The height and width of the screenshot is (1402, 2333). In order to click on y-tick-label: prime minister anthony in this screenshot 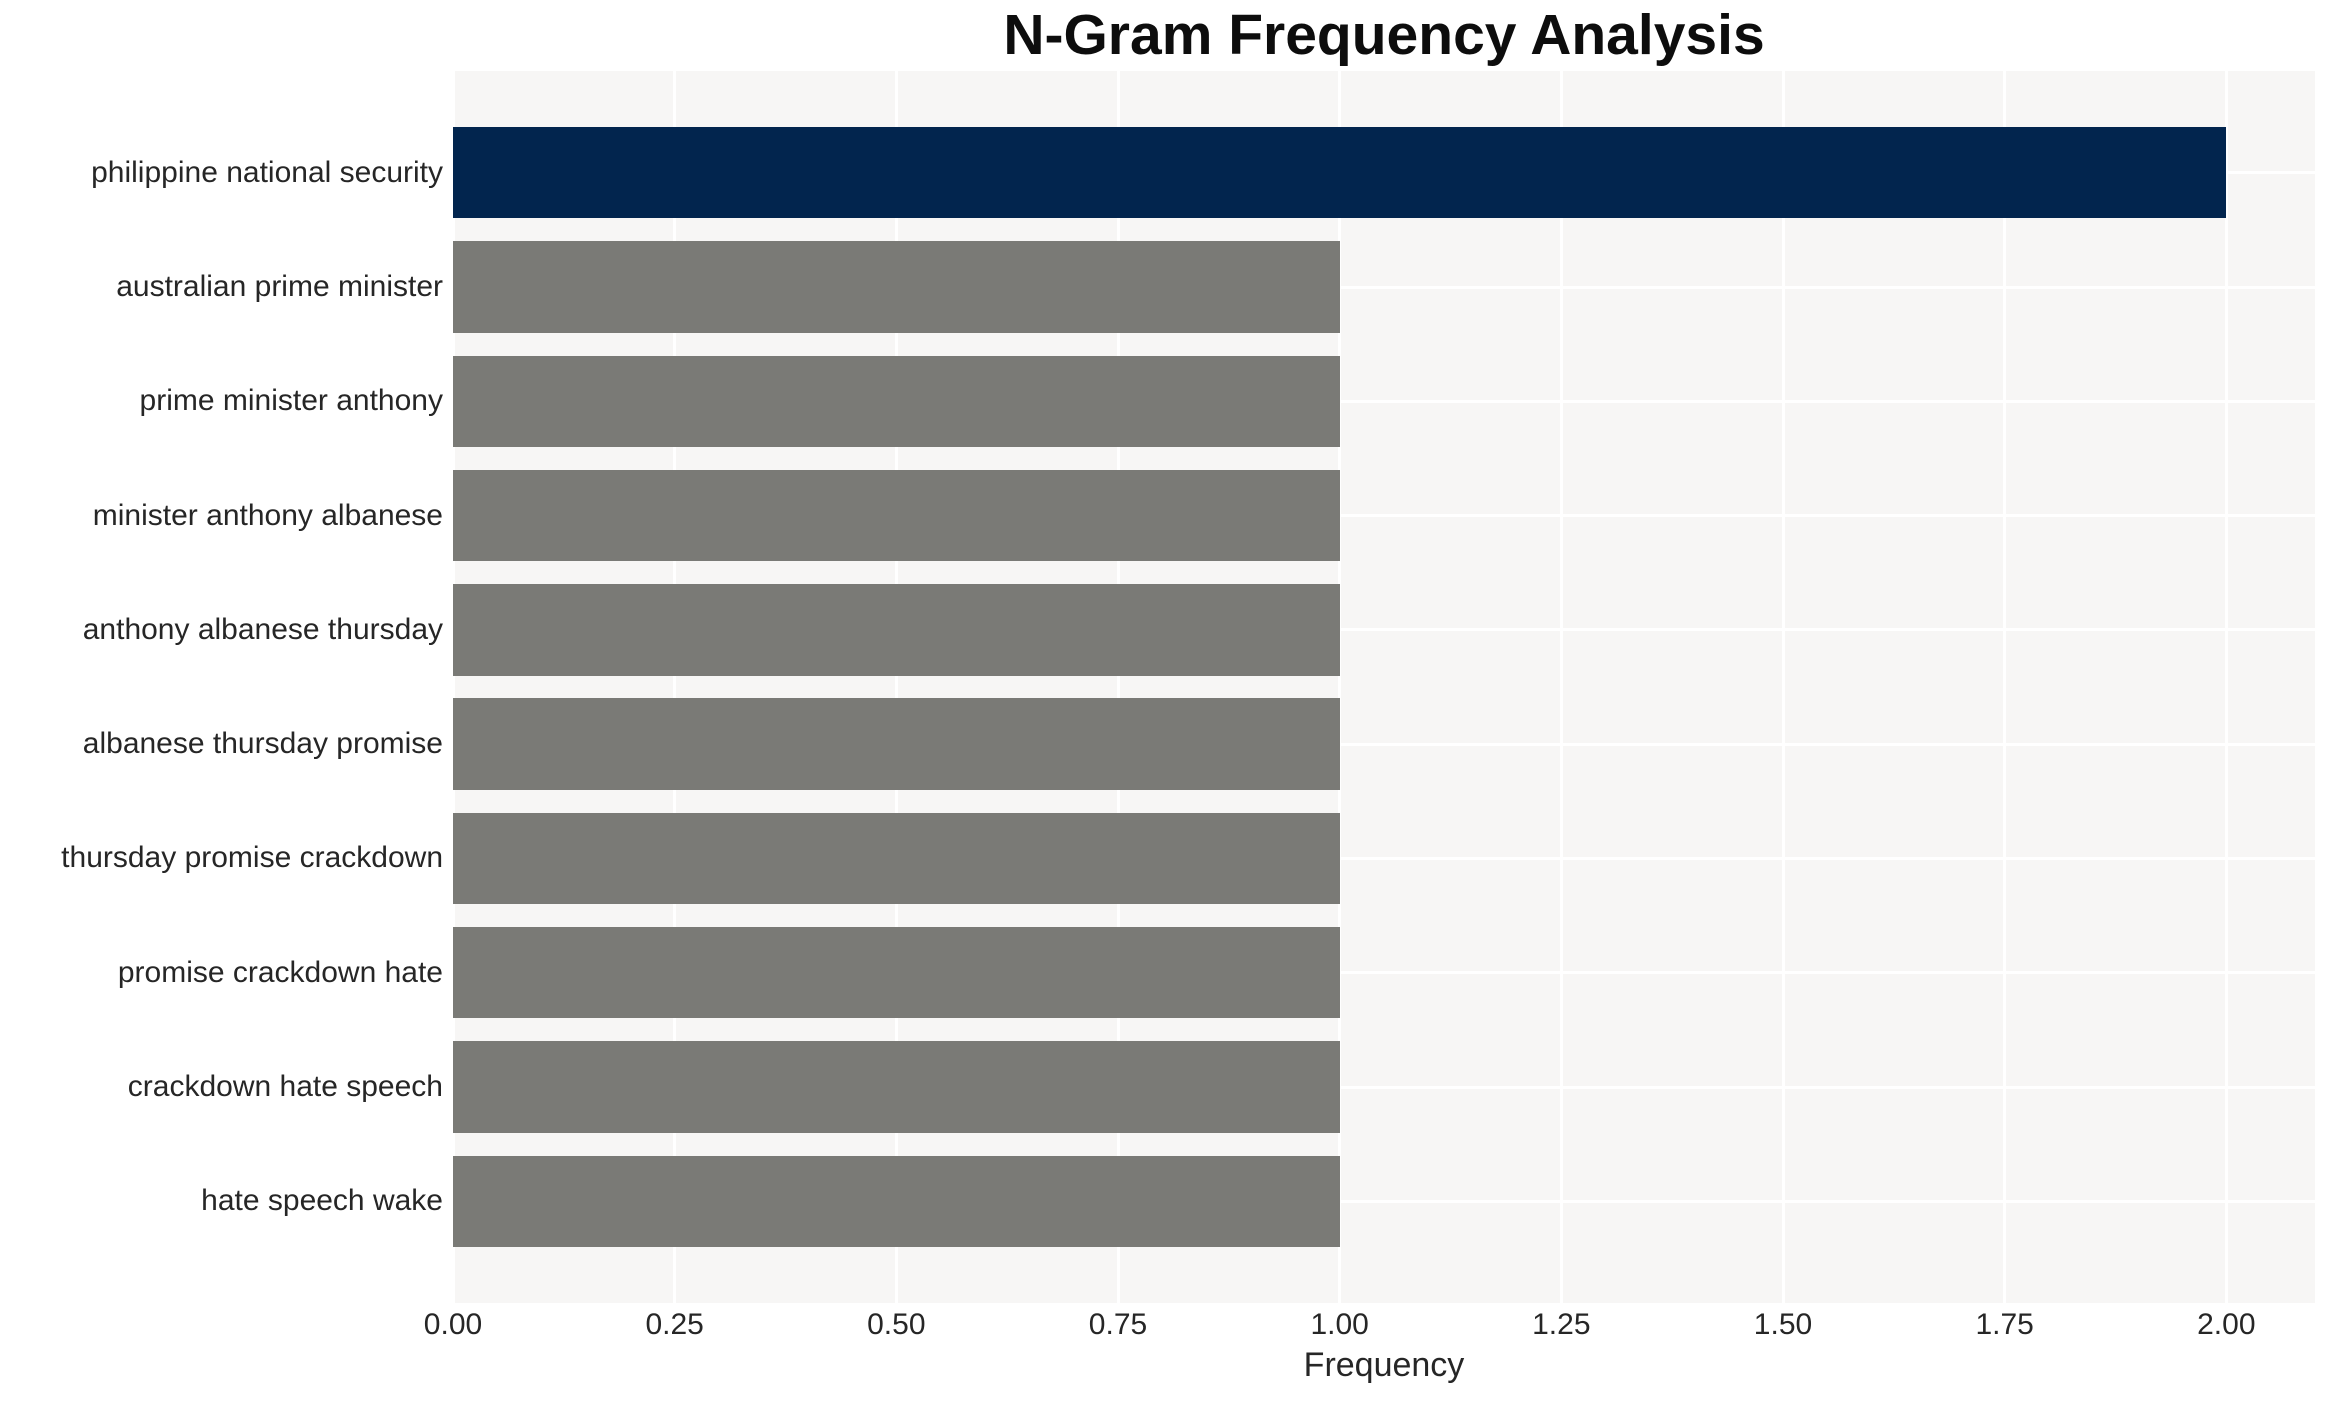, I will do `click(291, 401)`.